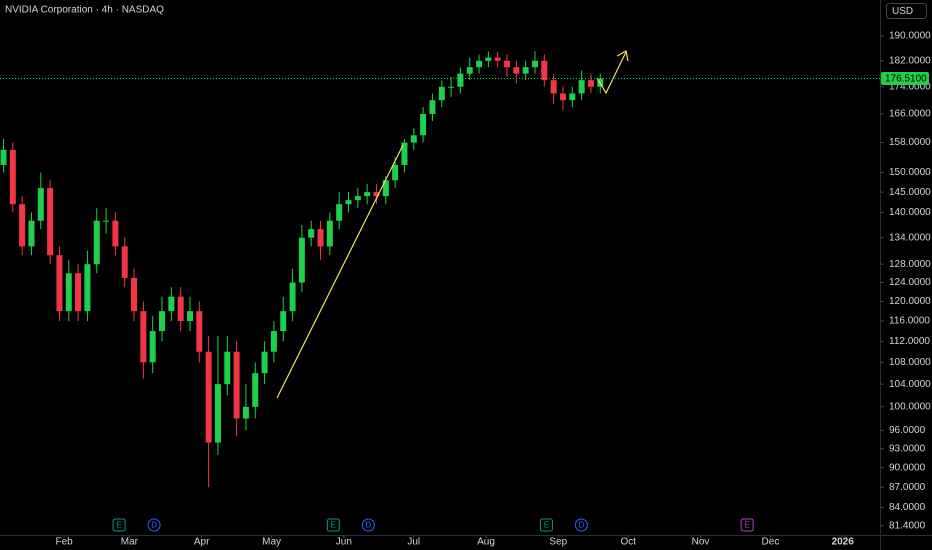  Describe the element at coordinates (910, 114) in the screenshot. I see `y-tick-label: 166.0000` at that location.